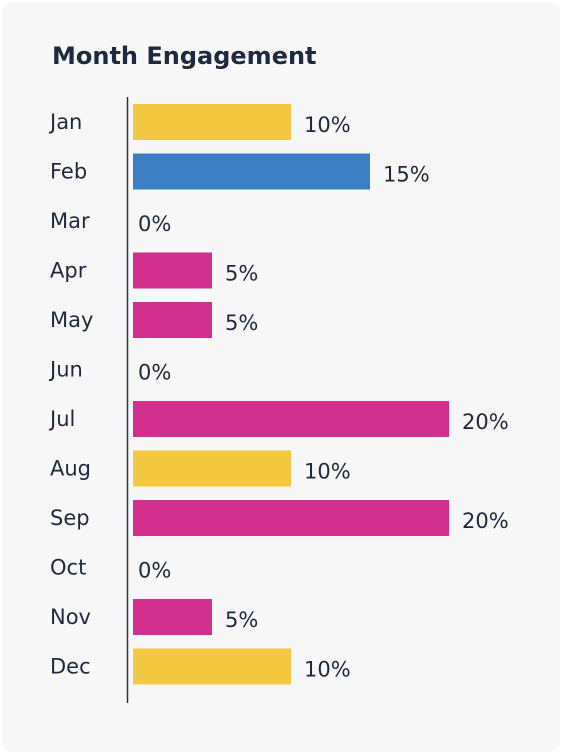 The height and width of the screenshot is (756, 564). Describe the element at coordinates (241, 274) in the screenshot. I see `value-label-apr: 5%` at that location.